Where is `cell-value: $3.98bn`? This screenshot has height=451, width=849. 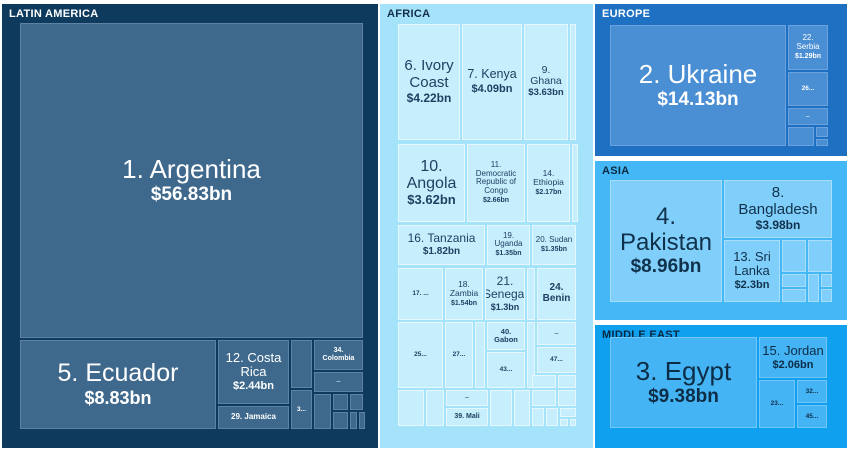
cell-value: $3.98bn is located at coordinates (778, 224).